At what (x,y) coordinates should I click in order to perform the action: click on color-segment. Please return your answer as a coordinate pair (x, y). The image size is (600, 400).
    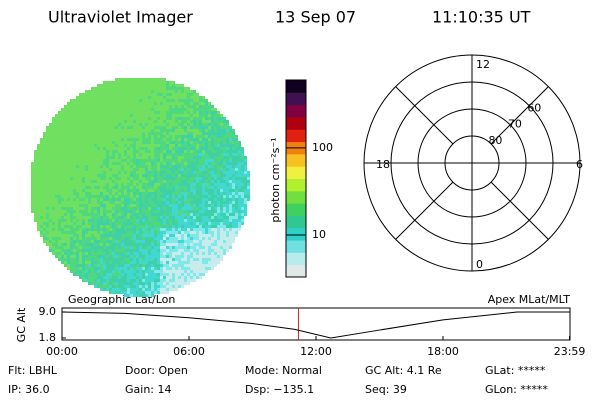
    Looking at the image, I should click on (296, 86).